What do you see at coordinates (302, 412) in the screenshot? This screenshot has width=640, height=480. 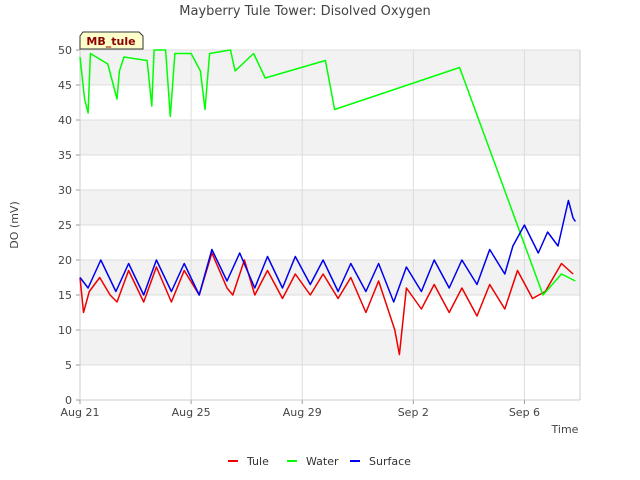 I see `x-tick-label: Aug 29` at bounding box center [302, 412].